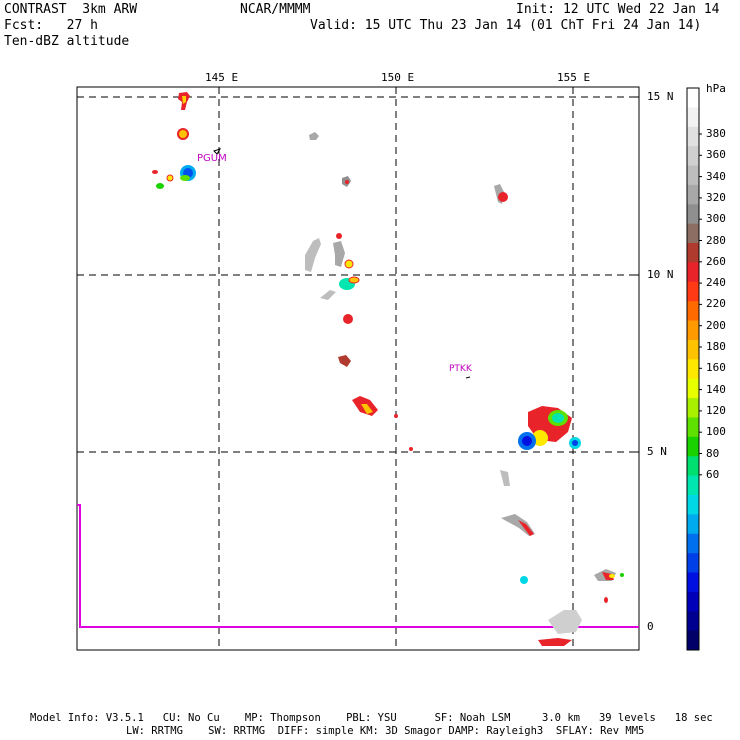  What do you see at coordinates (212, 158) in the screenshot?
I see `station-pgum: PGUM` at bounding box center [212, 158].